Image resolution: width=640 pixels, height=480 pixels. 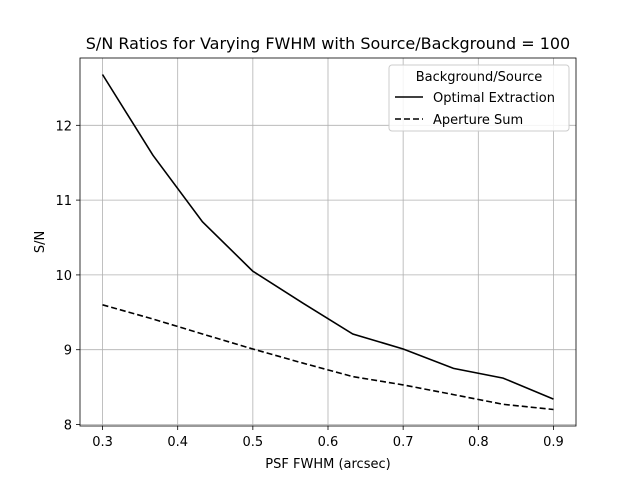 I want to click on legend-label: Optimal Extraction, so click(x=494, y=98).